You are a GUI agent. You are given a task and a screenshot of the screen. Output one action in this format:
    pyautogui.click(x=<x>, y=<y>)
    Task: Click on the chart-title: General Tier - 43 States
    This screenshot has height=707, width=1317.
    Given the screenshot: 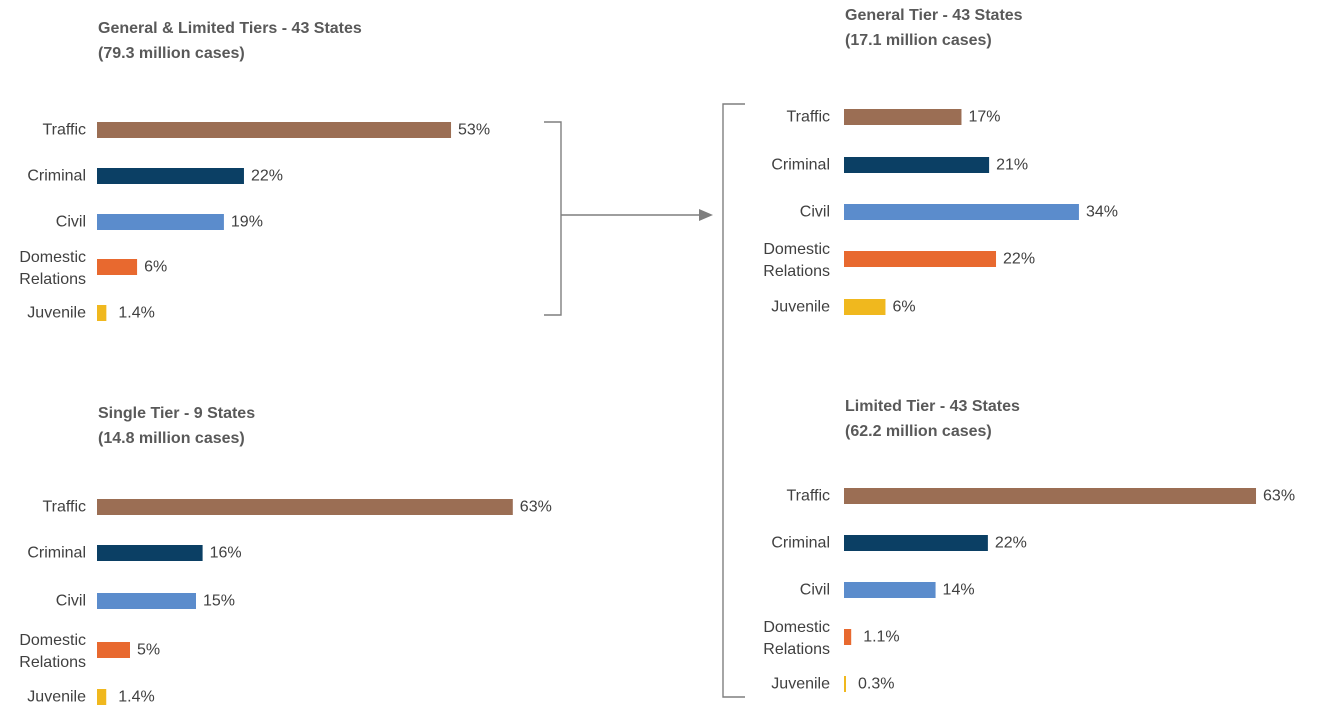 What is the action you would take?
    pyautogui.click(x=934, y=15)
    